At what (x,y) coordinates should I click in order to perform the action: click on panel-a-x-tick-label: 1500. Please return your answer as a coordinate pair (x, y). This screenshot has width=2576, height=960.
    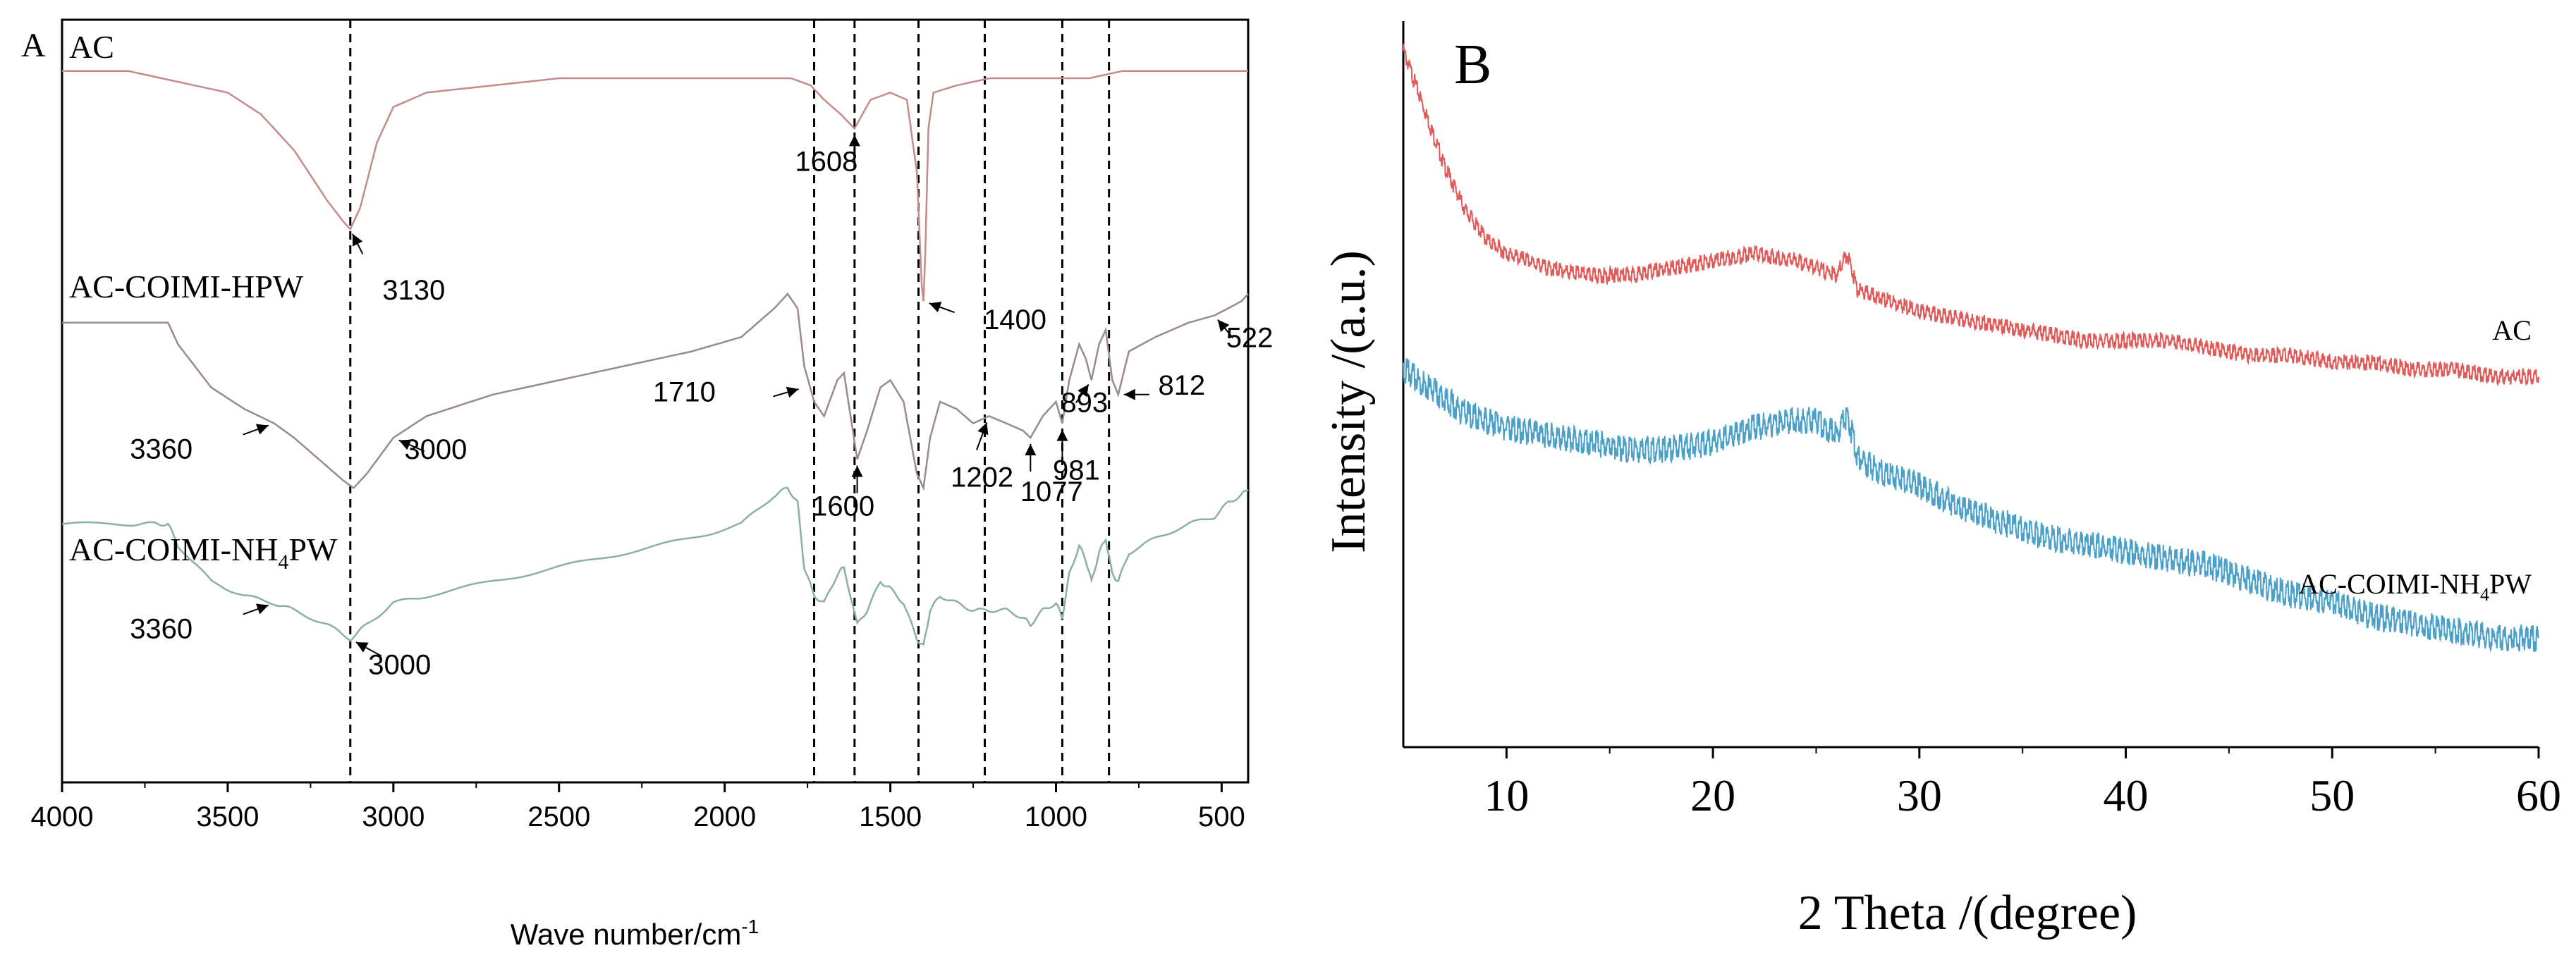
    Looking at the image, I should click on (891, 816).